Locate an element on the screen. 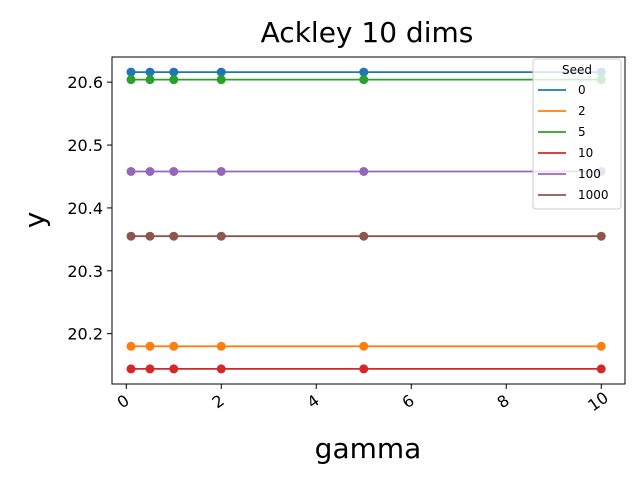 This screenshot has height=480, width=640. x-tick-label: 10 is located at coordinates (598, 401).